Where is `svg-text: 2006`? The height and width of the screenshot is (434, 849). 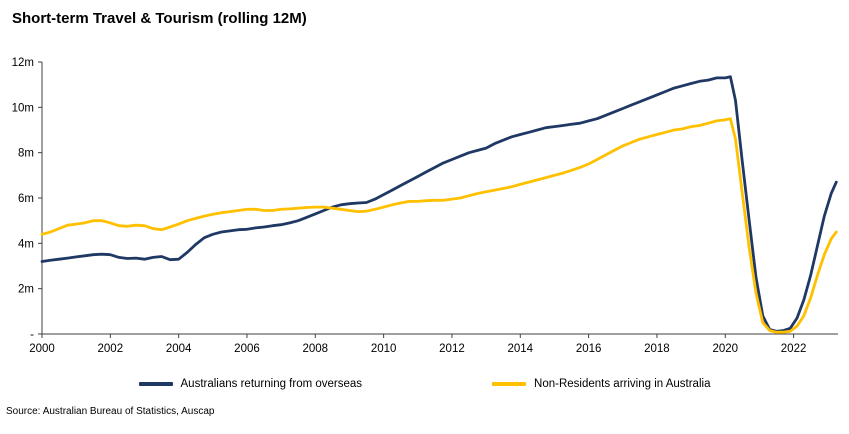
svg-text: 2006 is located at coordinates (247, 349).